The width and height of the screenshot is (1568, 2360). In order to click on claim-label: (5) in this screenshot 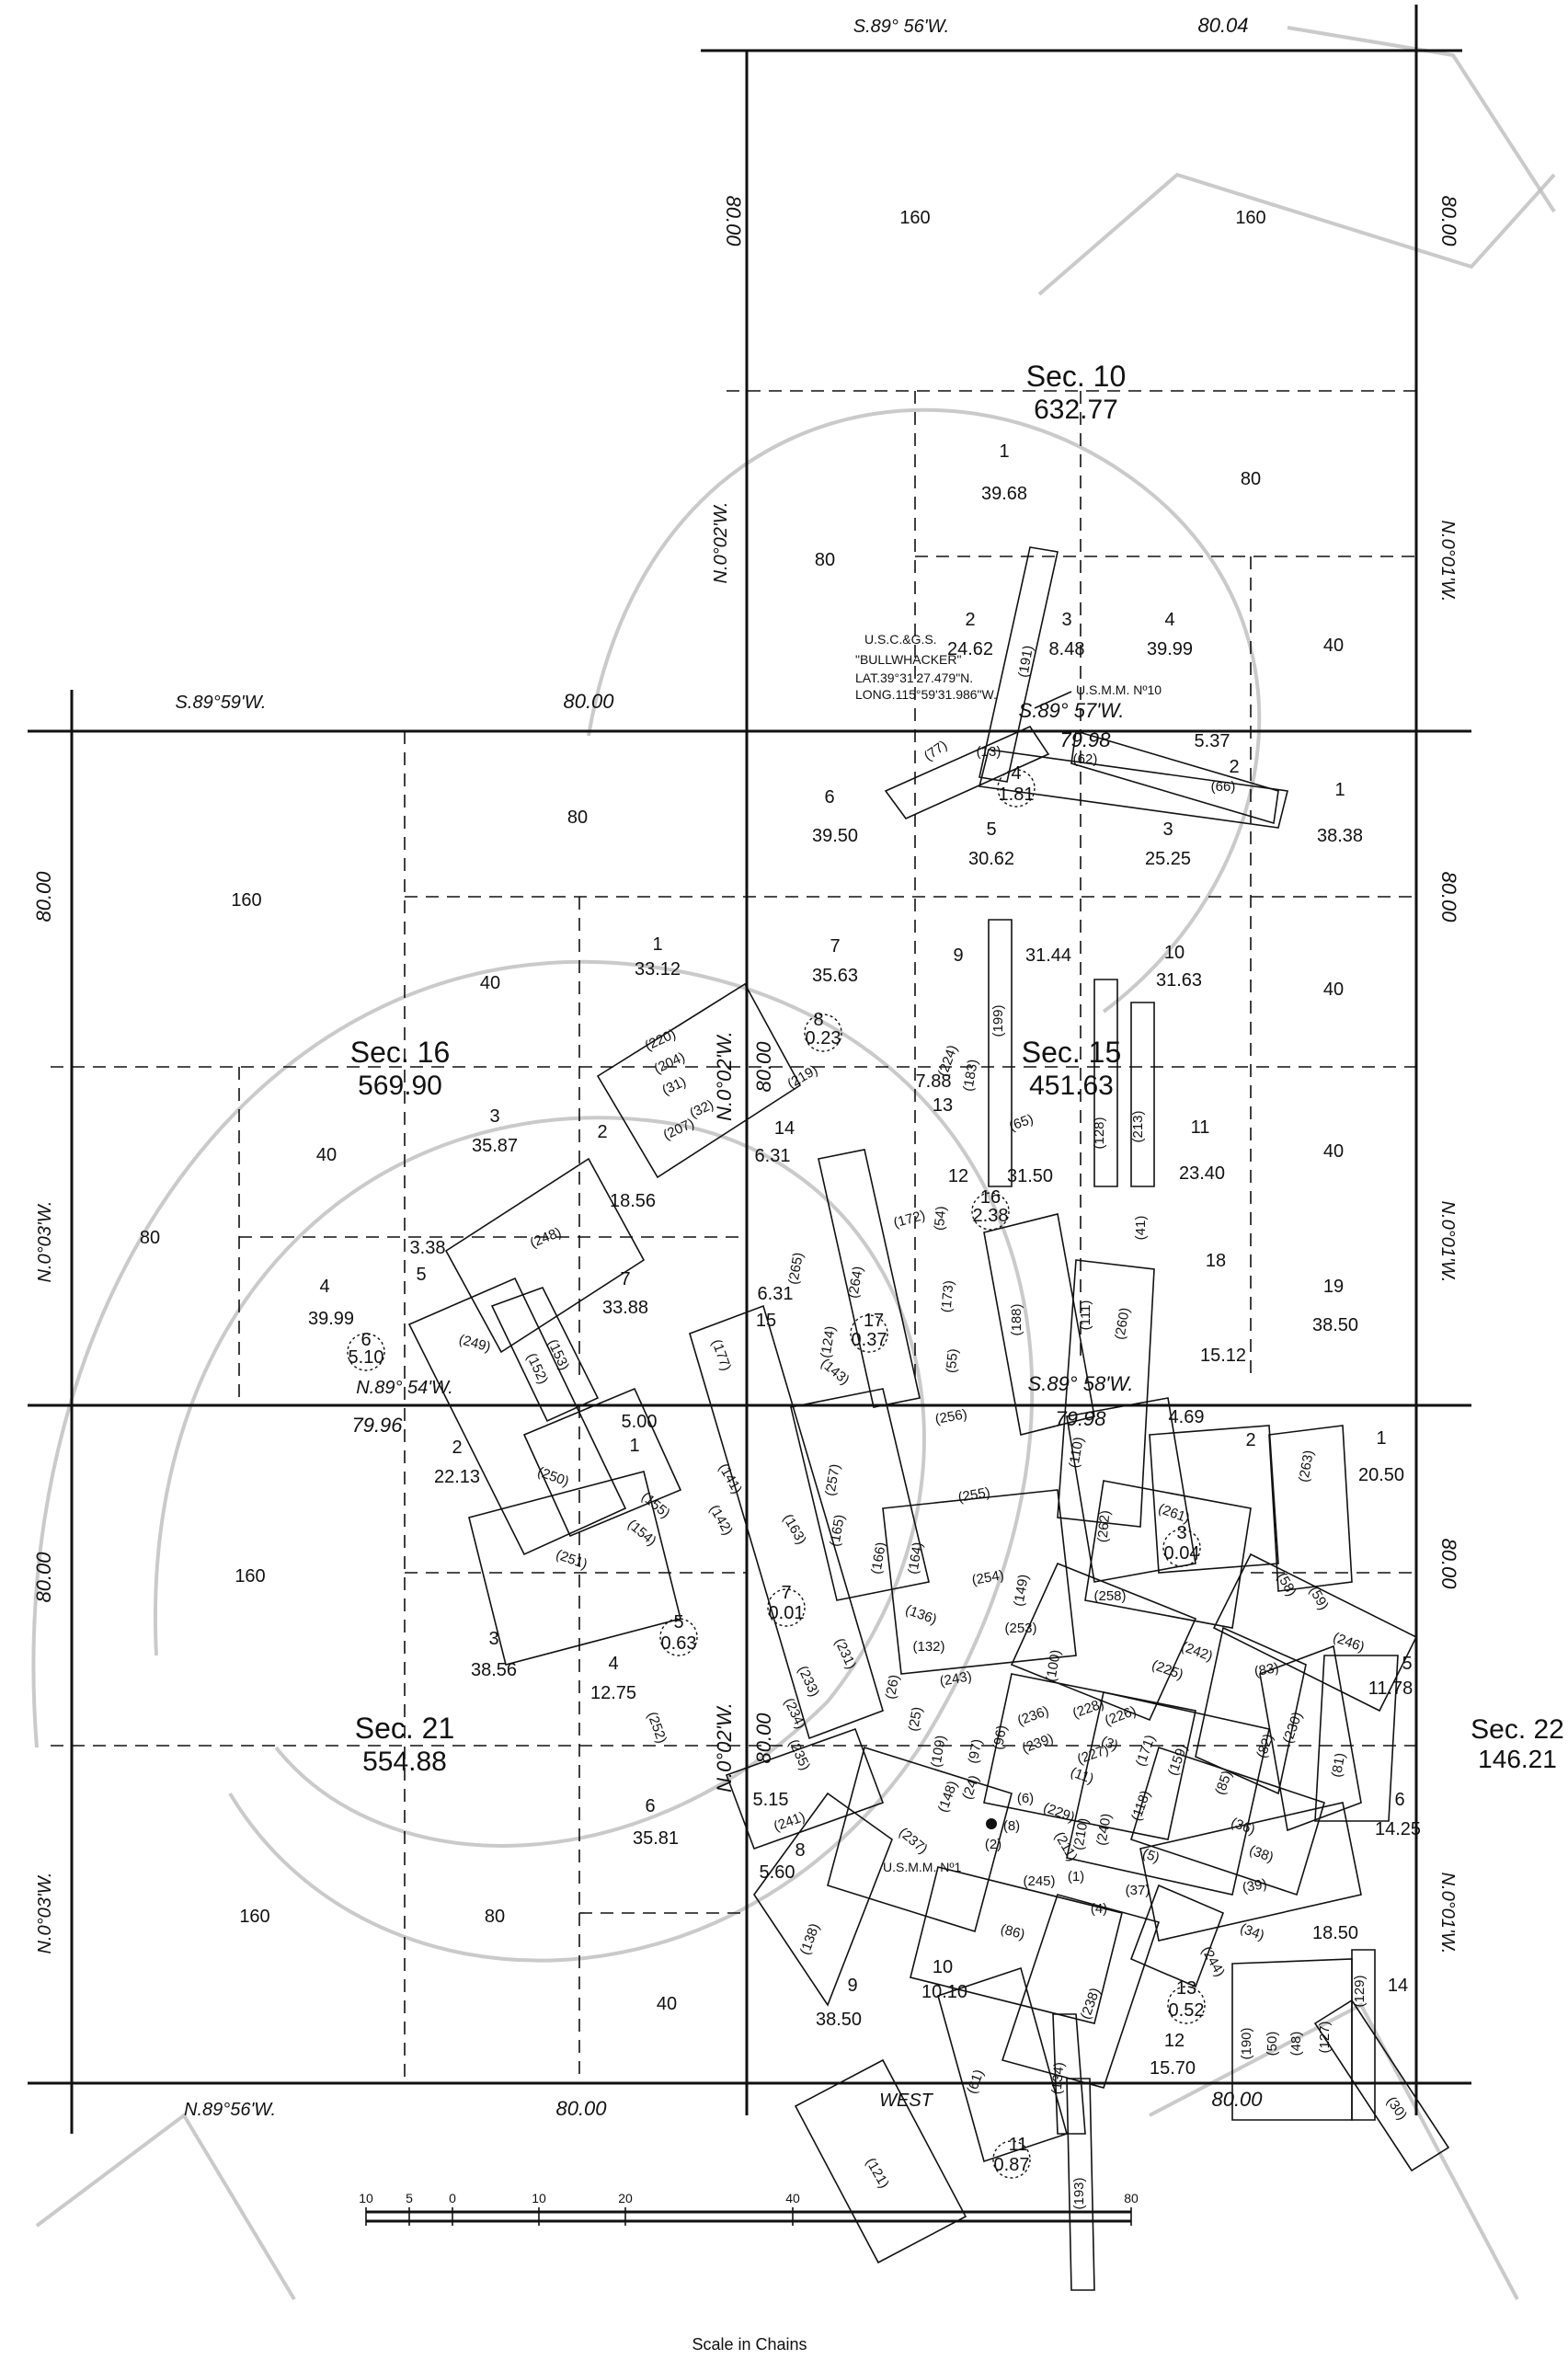, I will do `click(1151, 1856)`.